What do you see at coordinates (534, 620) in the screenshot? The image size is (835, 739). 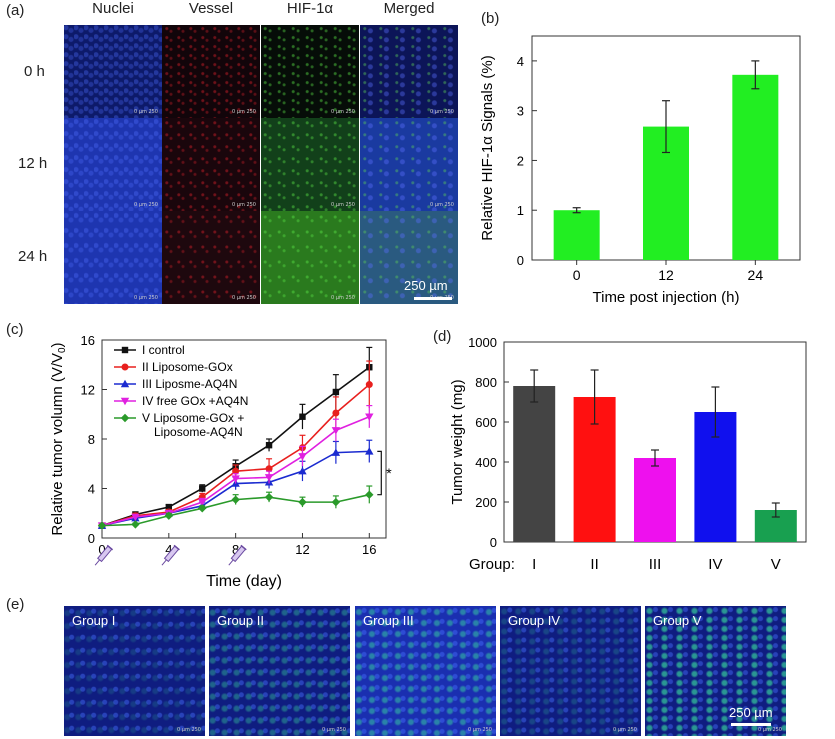 I see `group-image-label: Group IV` at bounding box center [534, 620].